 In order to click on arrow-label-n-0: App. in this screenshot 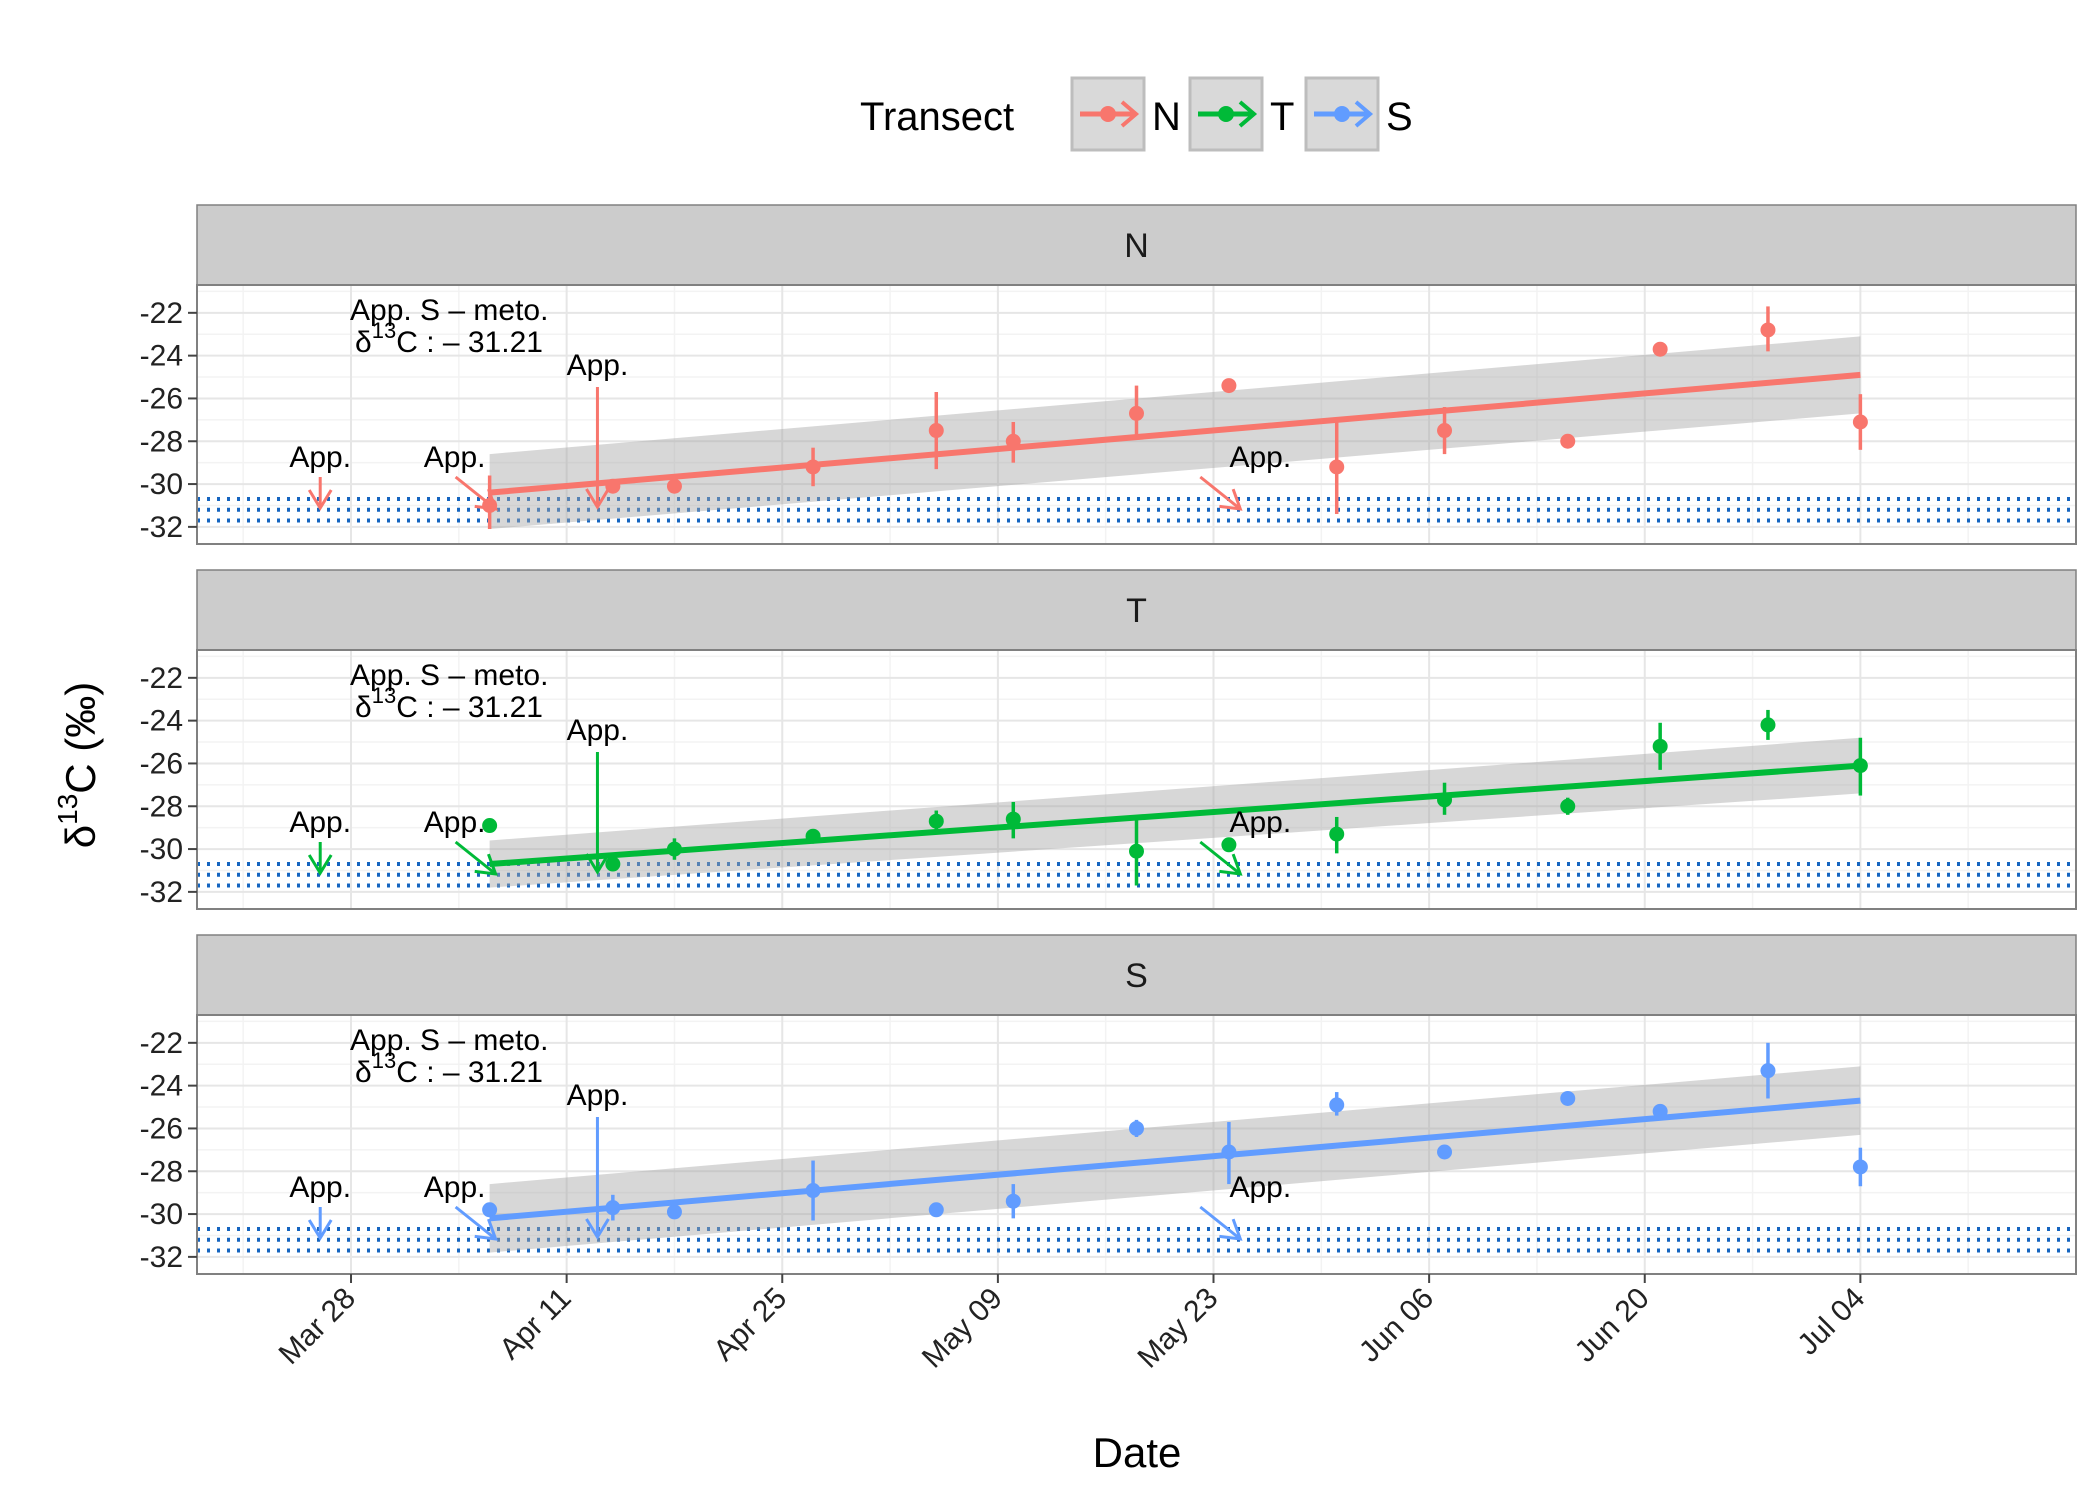, I will do `click(320, 457)`.